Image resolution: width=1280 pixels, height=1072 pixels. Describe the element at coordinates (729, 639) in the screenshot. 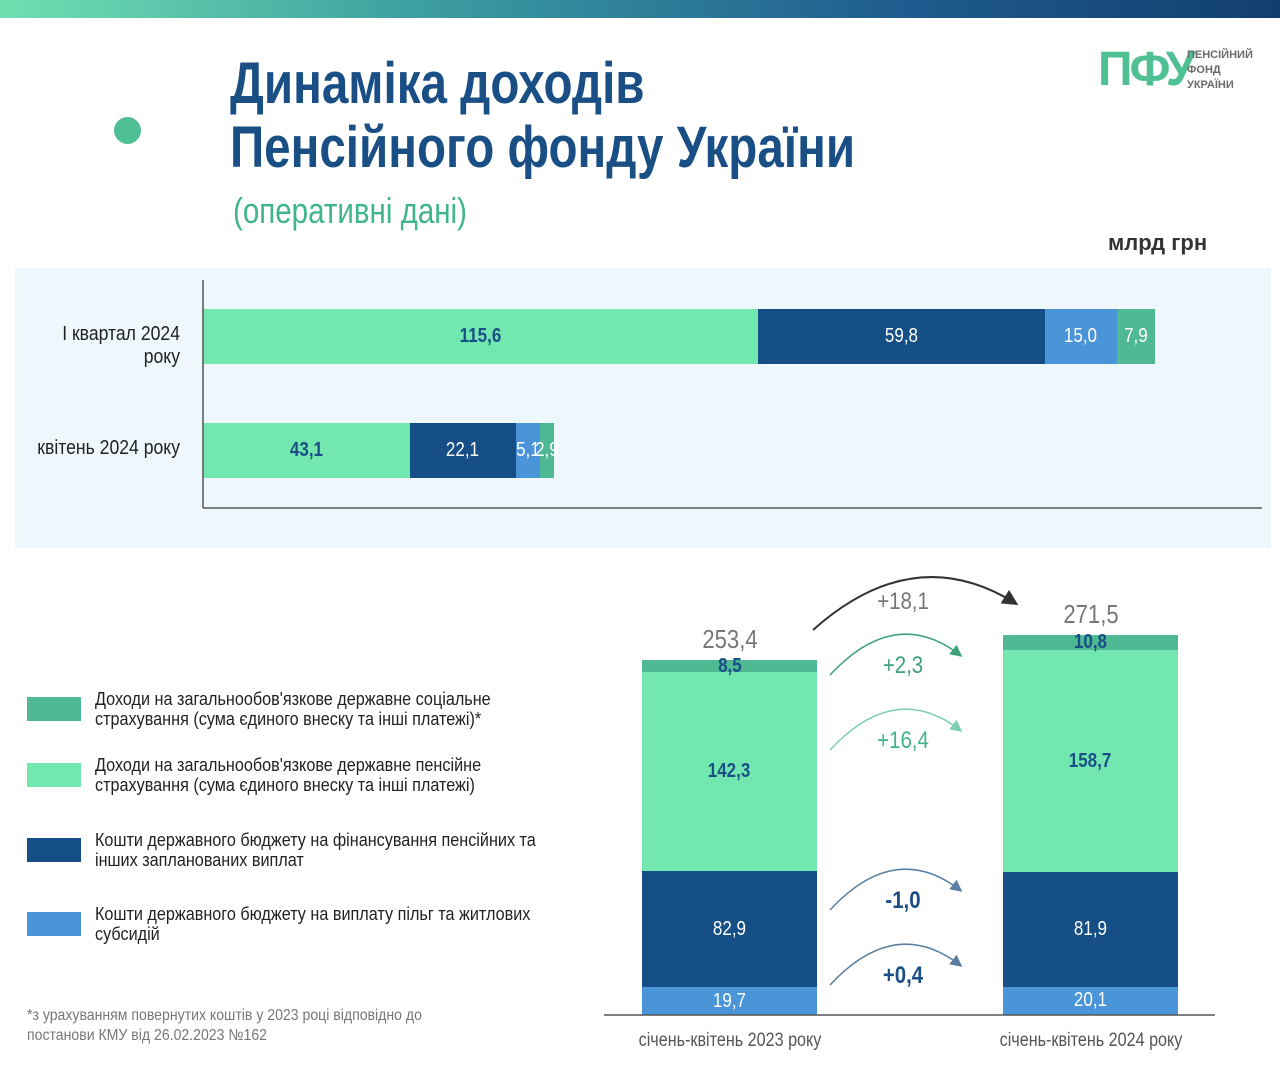

I see `total-label: 253,4` at that location.